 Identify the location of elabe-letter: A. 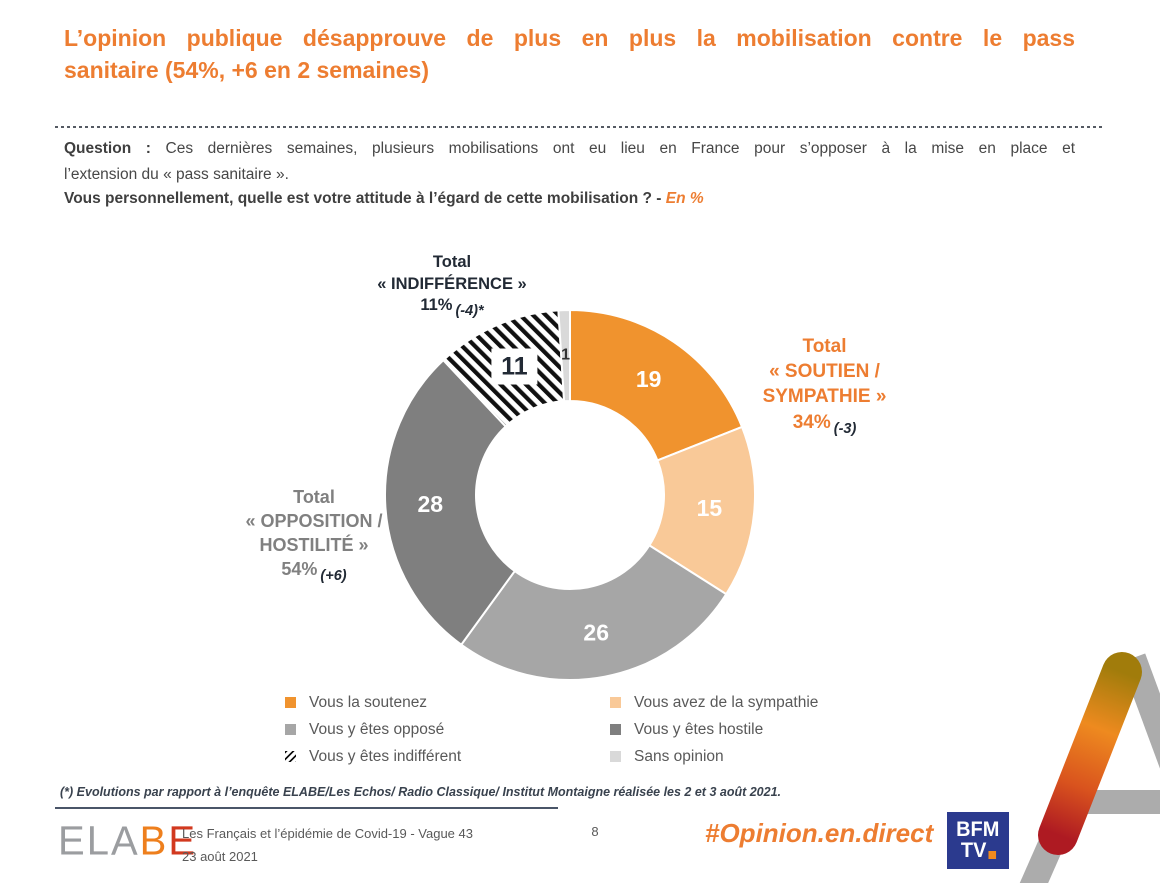
(125, 841).